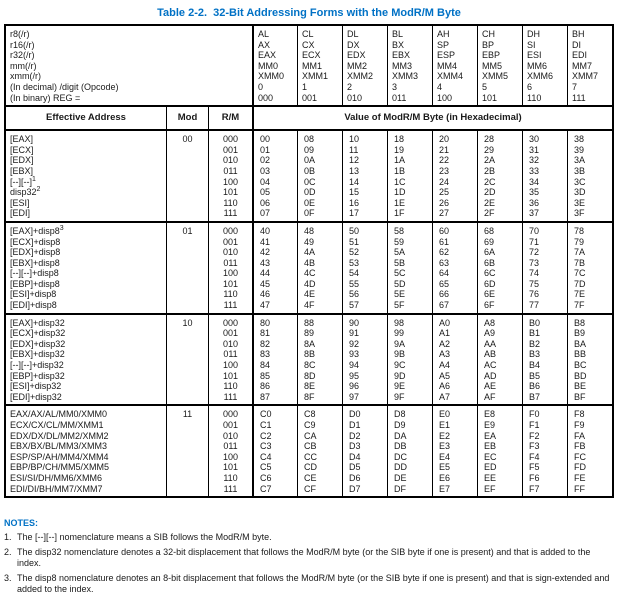 Image resolution: width=618 pixels, height=613 pixels. Describe the element at coordinates (354, 365) in the screenshot. I see `hex-value: 94` at that location.